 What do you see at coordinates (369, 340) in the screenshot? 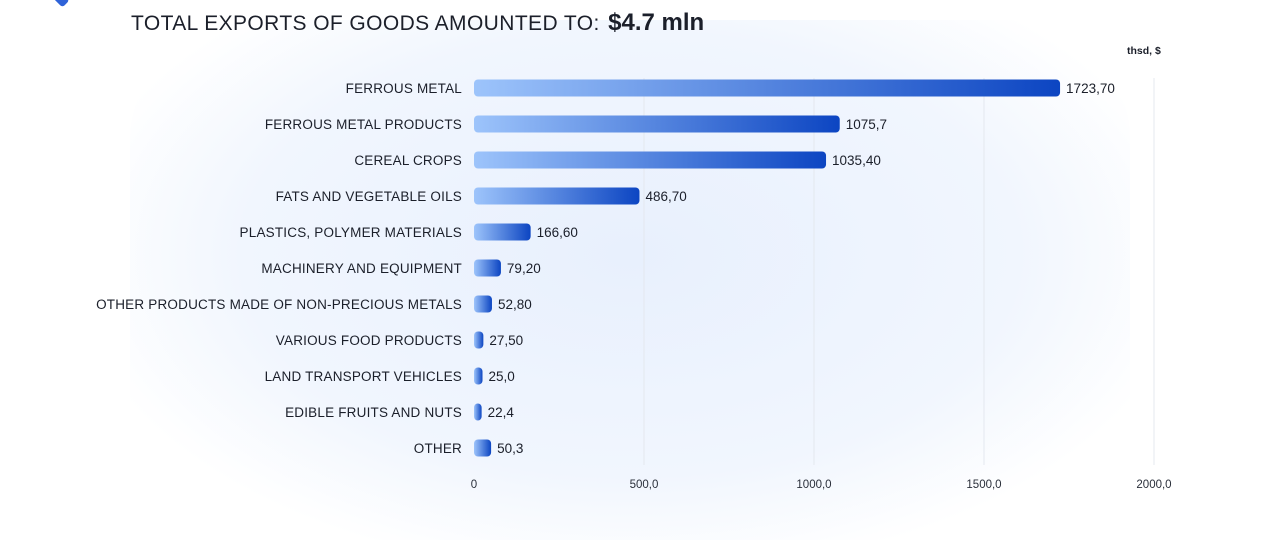
I see `category-label: VARIOUS FOOD PRODUCTS` at bounding box center [369, 340].